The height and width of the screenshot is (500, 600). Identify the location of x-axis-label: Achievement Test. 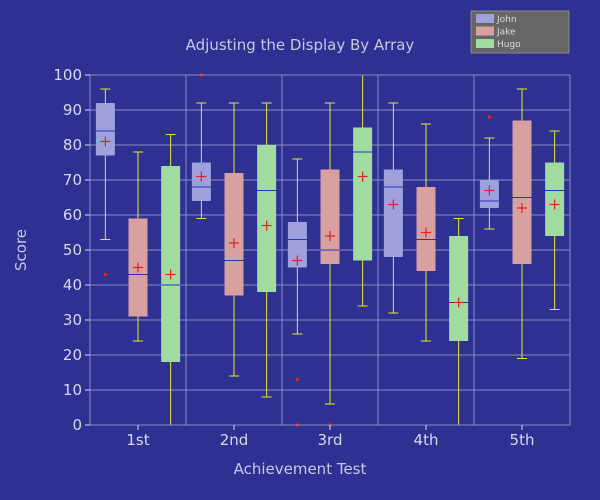
(300, 469).